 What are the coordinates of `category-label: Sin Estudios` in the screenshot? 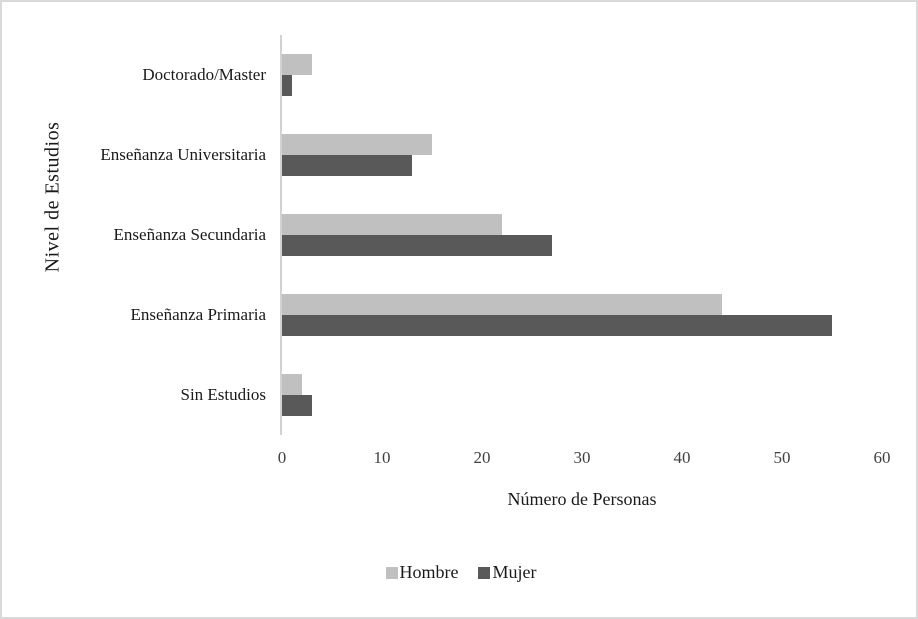 It's located at (223, 394).